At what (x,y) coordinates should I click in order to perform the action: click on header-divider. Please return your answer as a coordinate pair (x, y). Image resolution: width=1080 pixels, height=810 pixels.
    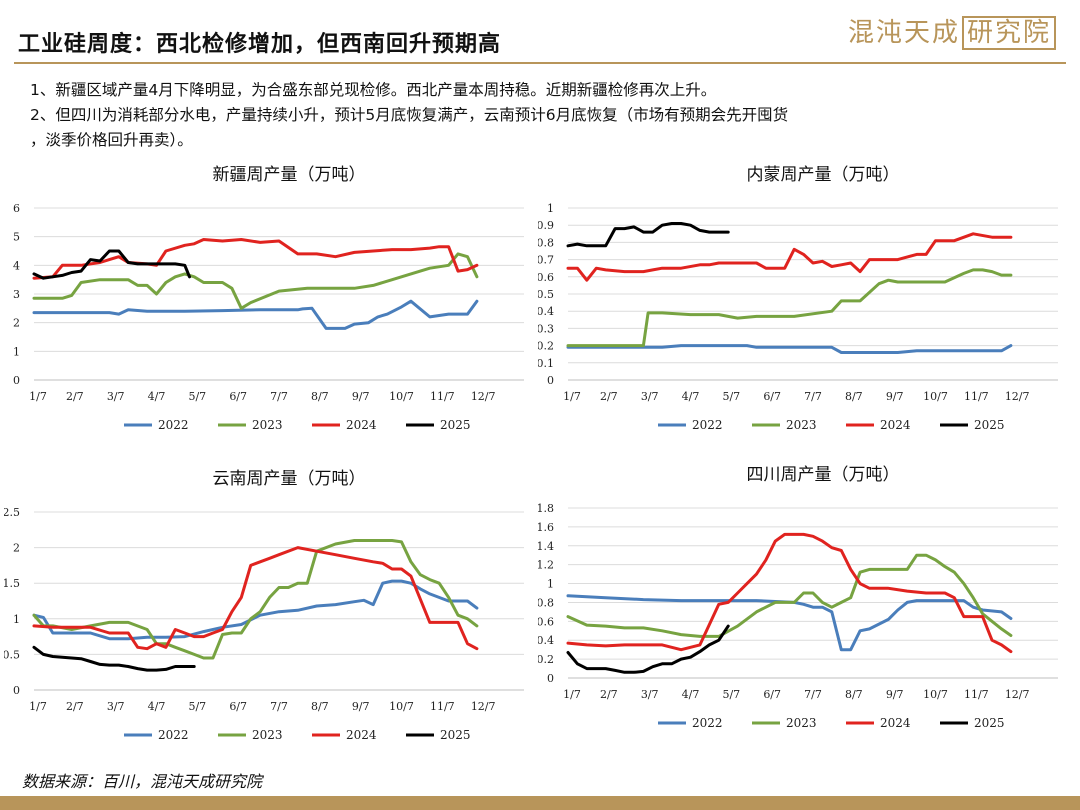
    Looking at the image, I should click on (540, 63).